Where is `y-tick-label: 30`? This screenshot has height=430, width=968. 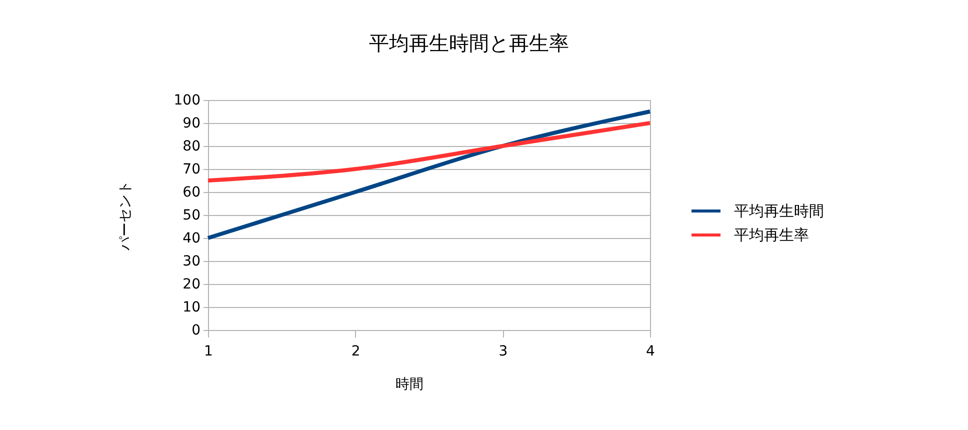 y-tick-label: 30 is located at coordinates (191, 262).